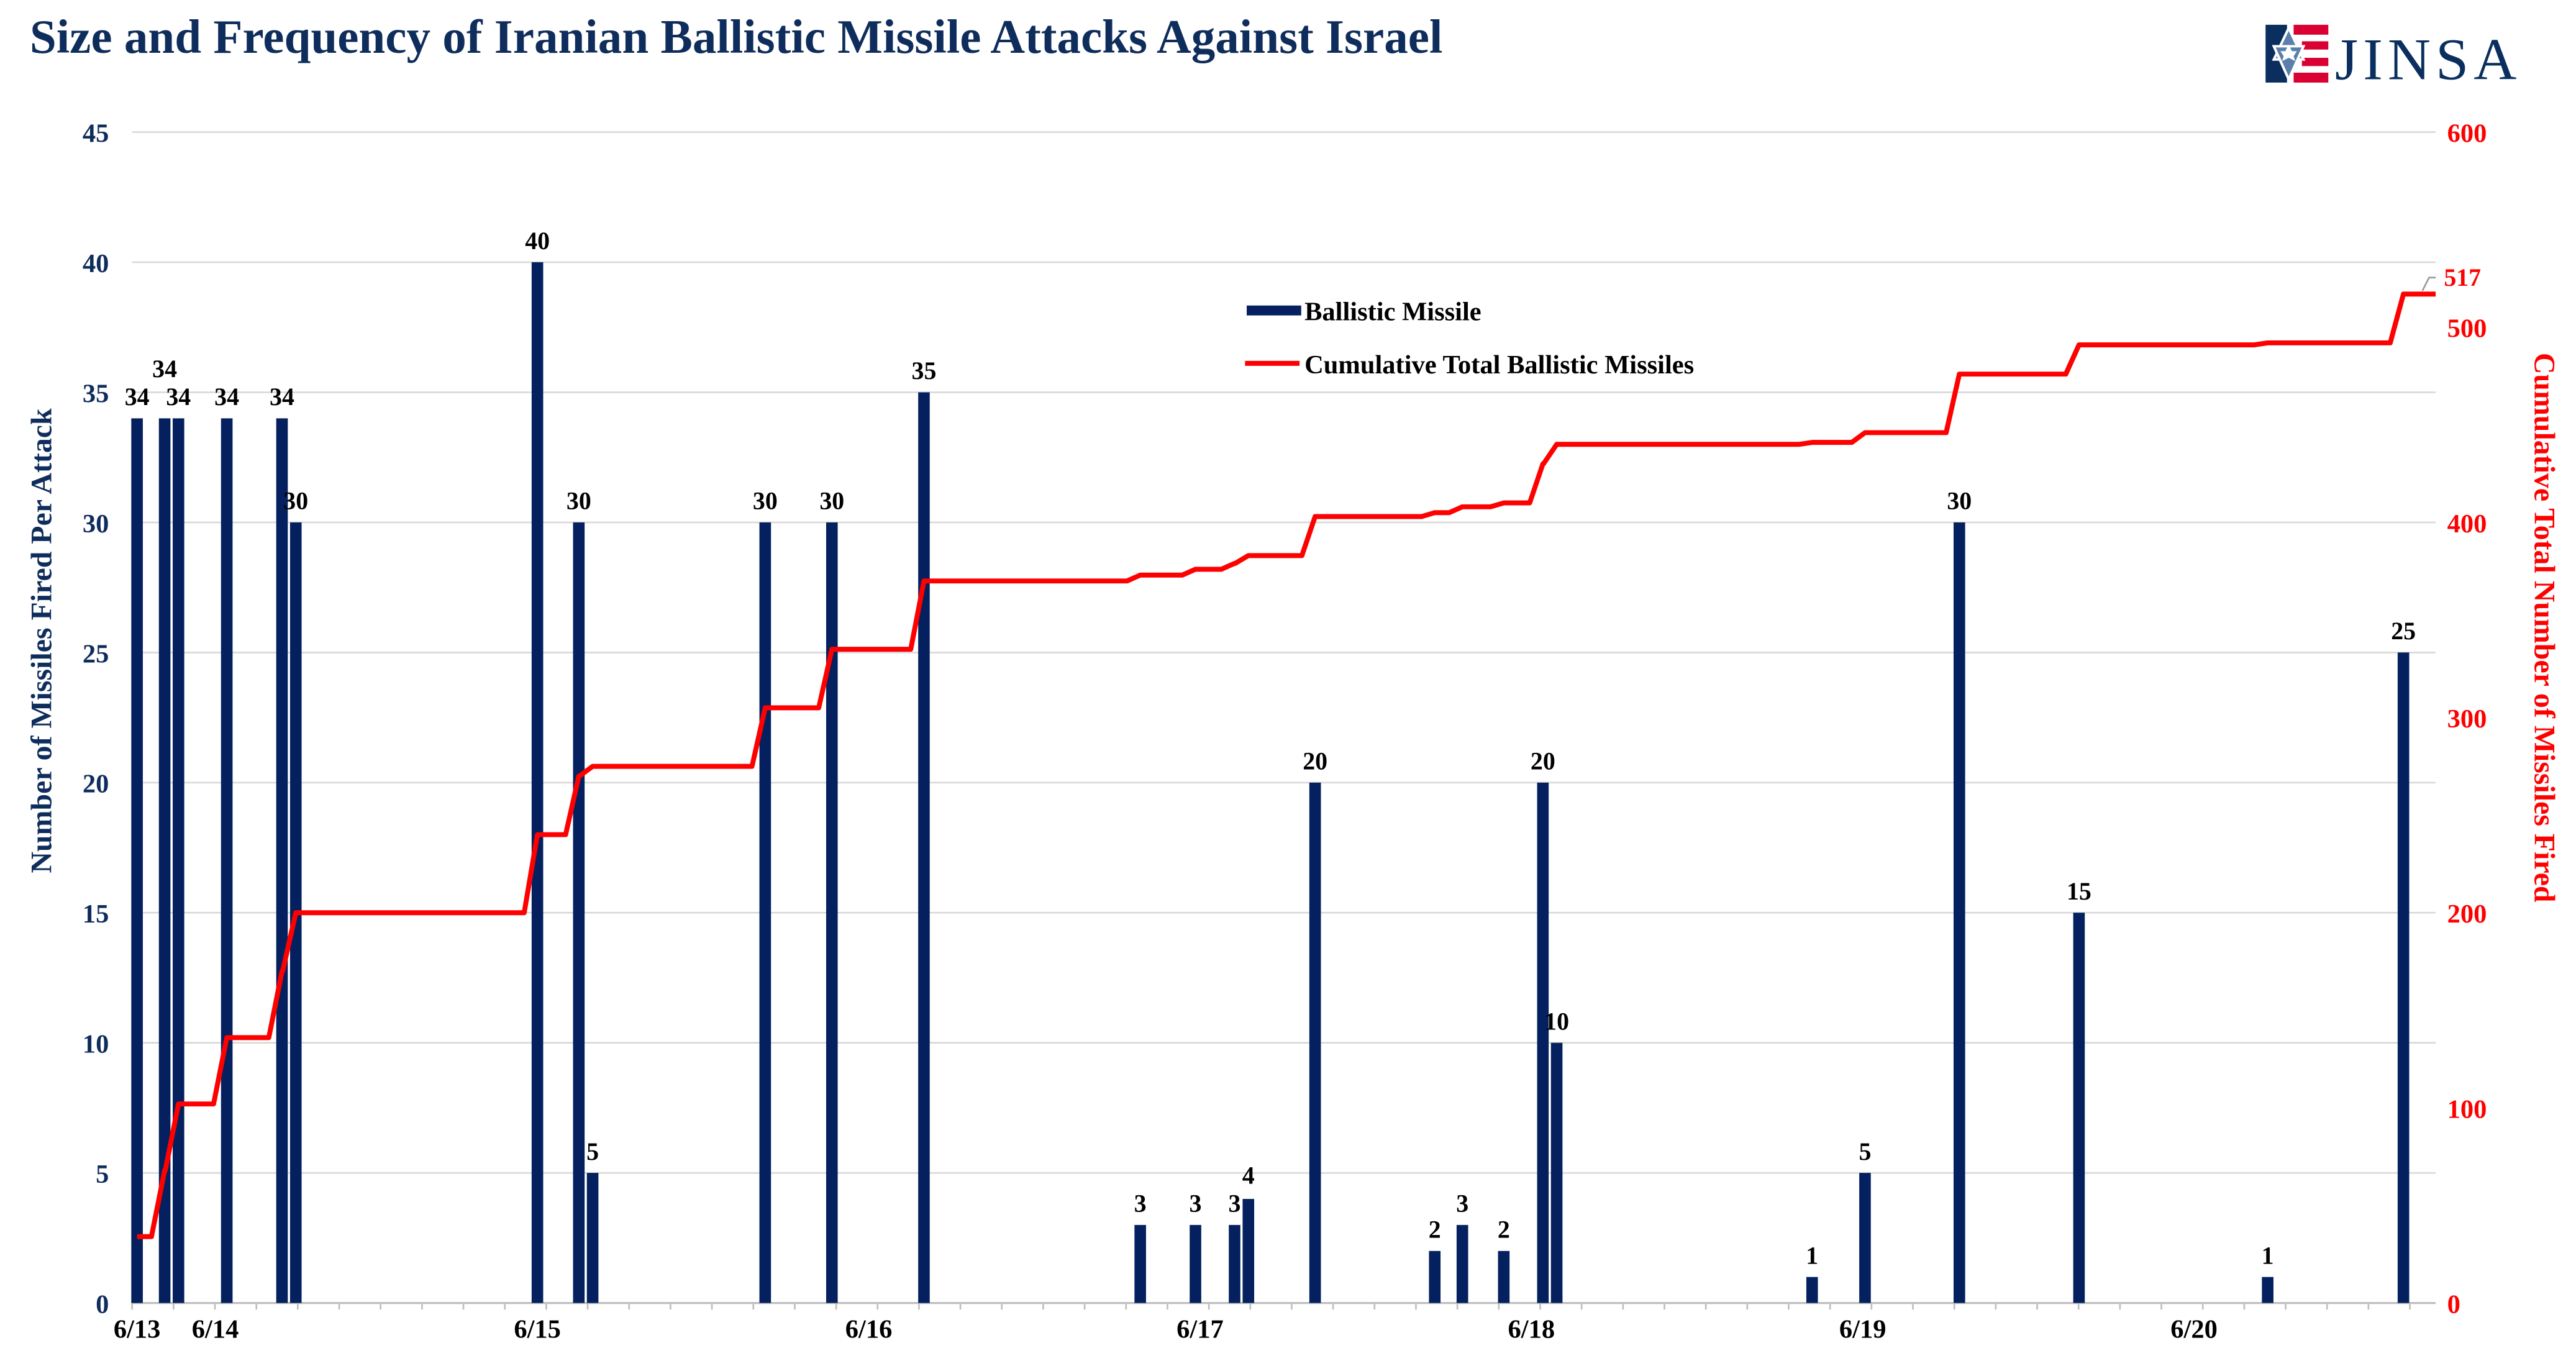 The width and height of the screenshot is (2576, 1358). Describe the element at coordinates (1200, 1329) in the screenshot. I see `x-tick-label: 6/17` at that location.